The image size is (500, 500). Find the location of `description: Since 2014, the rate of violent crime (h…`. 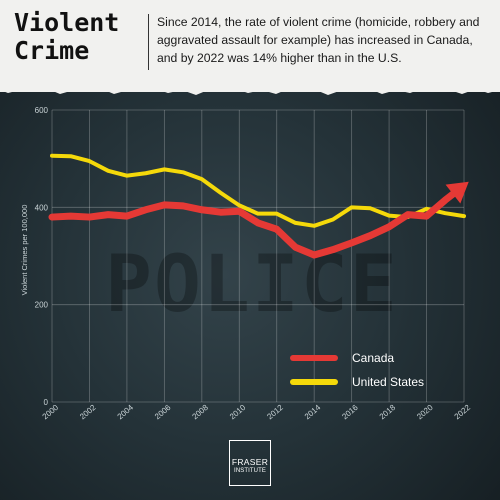

description: Since 2014, the rate of violent crime (h… is located at coordinates (318, 40).